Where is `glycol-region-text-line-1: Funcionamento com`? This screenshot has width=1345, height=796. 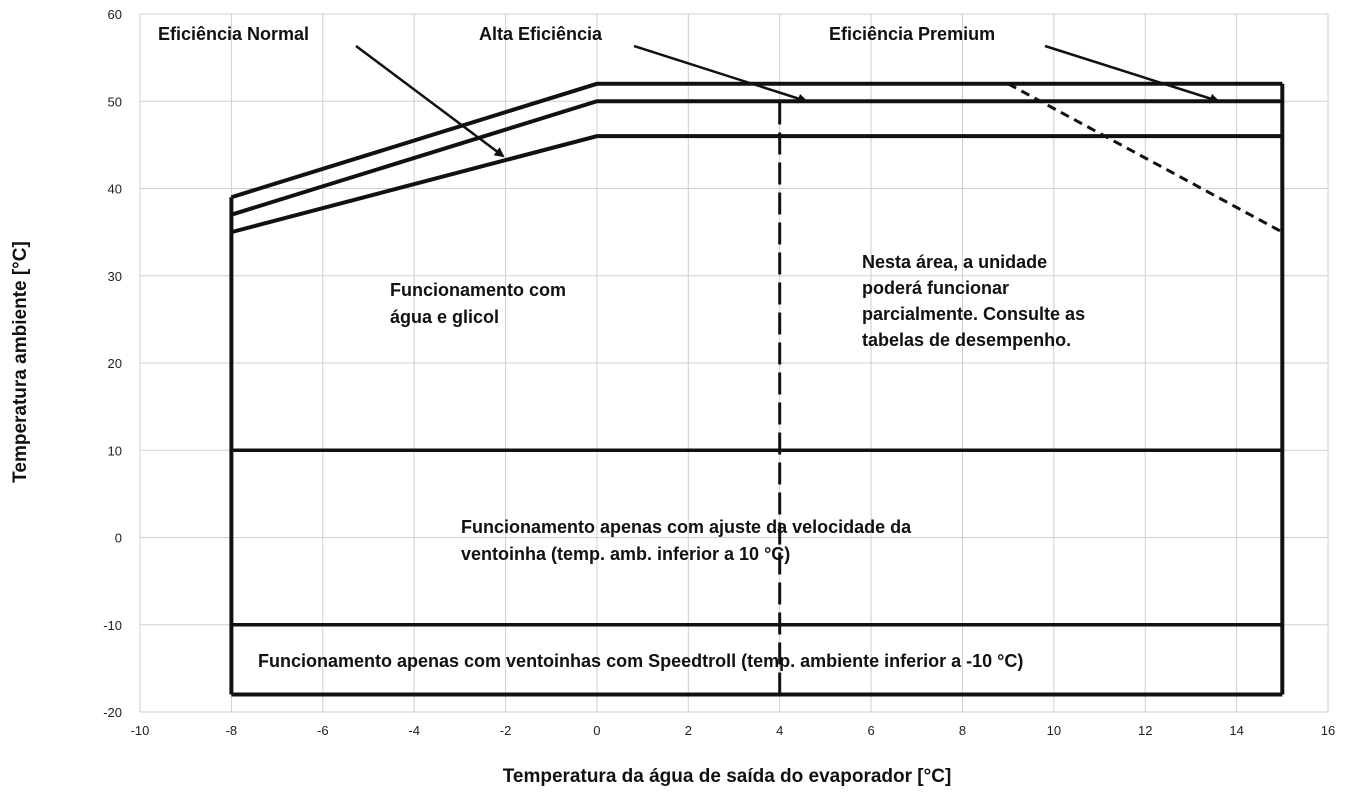 glycol-region-text-line-1: Funcionamento com is located at coordinates (478, 290).